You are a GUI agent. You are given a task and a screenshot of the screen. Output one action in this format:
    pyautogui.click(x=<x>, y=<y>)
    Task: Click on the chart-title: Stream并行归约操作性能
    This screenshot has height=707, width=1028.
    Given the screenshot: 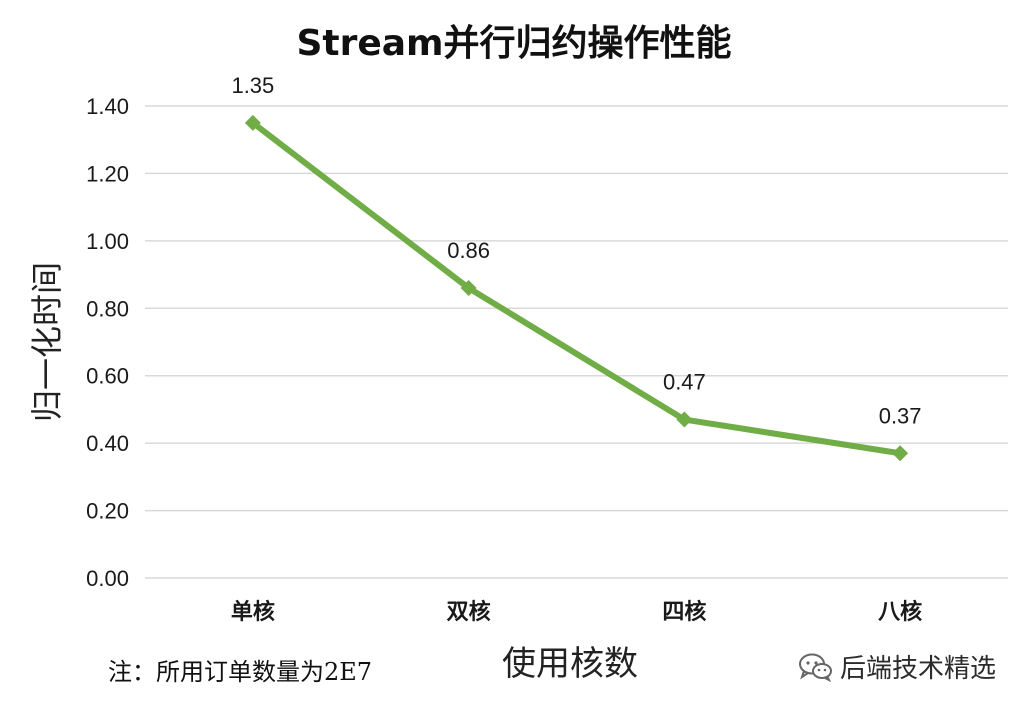 What is the action you would take?
    pyautogui.click(x=514, y=43)
    